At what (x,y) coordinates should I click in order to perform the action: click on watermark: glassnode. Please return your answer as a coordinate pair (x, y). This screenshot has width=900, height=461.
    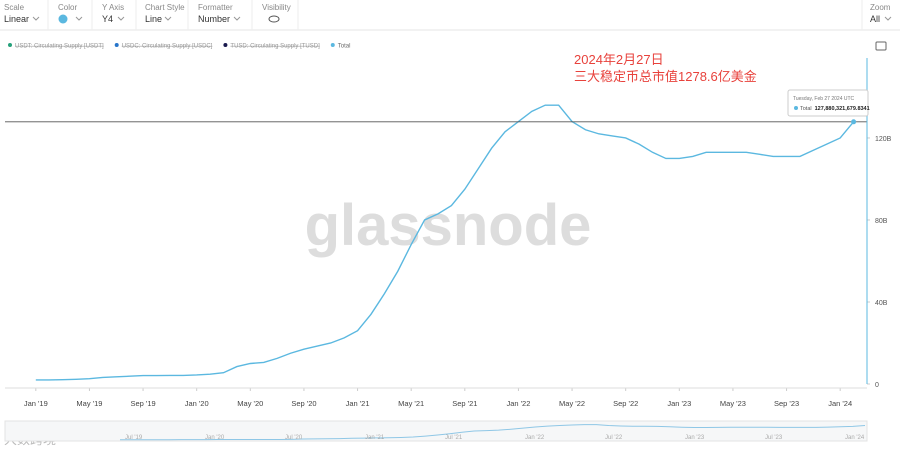
    Looking at the image, I should click on (448, 225).